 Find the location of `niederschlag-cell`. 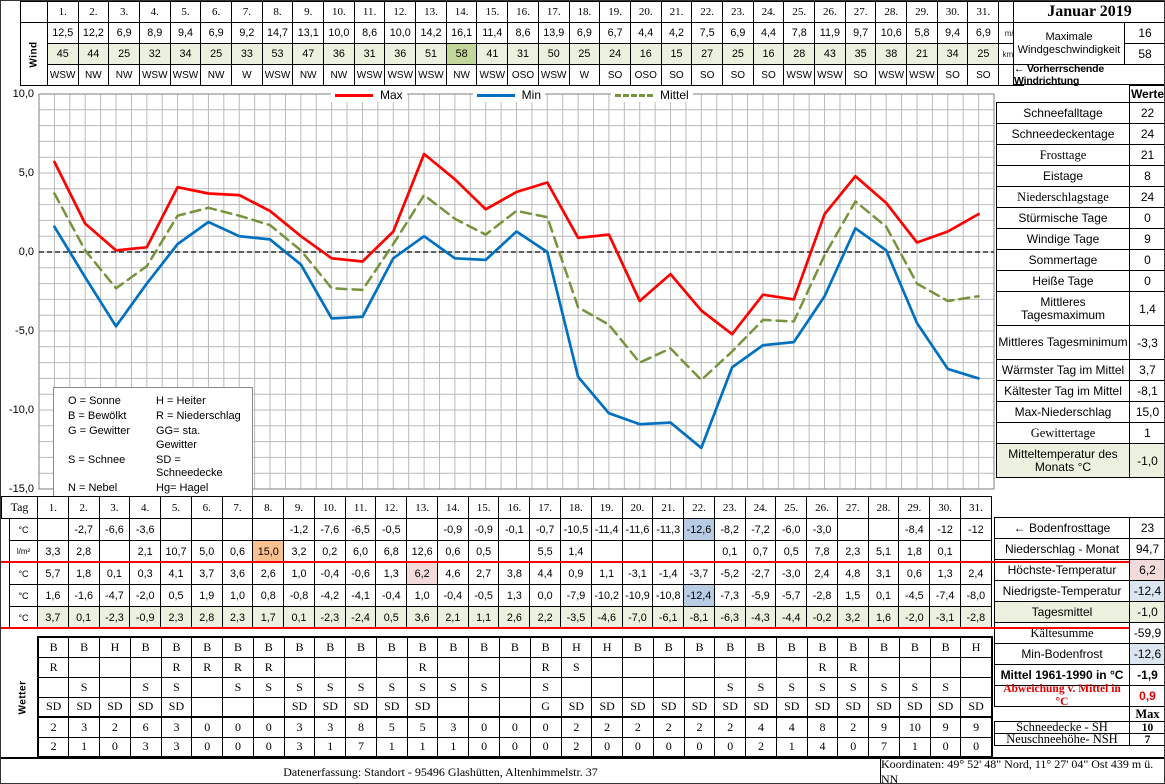

niederschlag-cell is located at coordinates (514, 551).